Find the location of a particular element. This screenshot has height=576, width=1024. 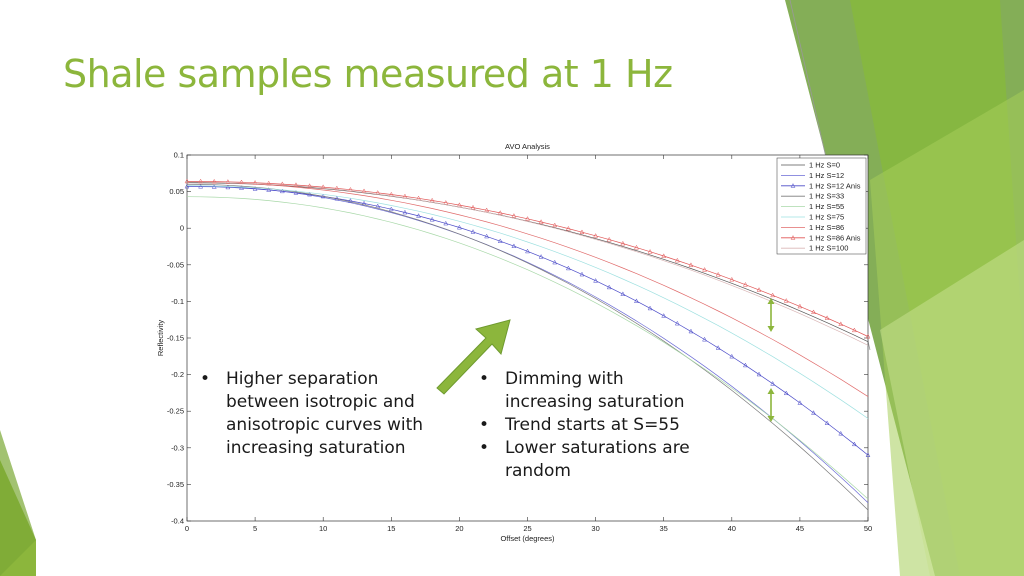

x-tick-label: 15 is located at coordinates (391, 528).